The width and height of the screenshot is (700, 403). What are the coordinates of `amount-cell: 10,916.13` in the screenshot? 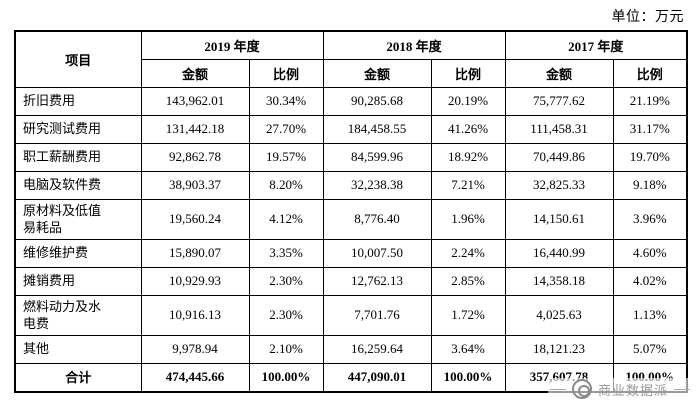 It's located at (195, 315).